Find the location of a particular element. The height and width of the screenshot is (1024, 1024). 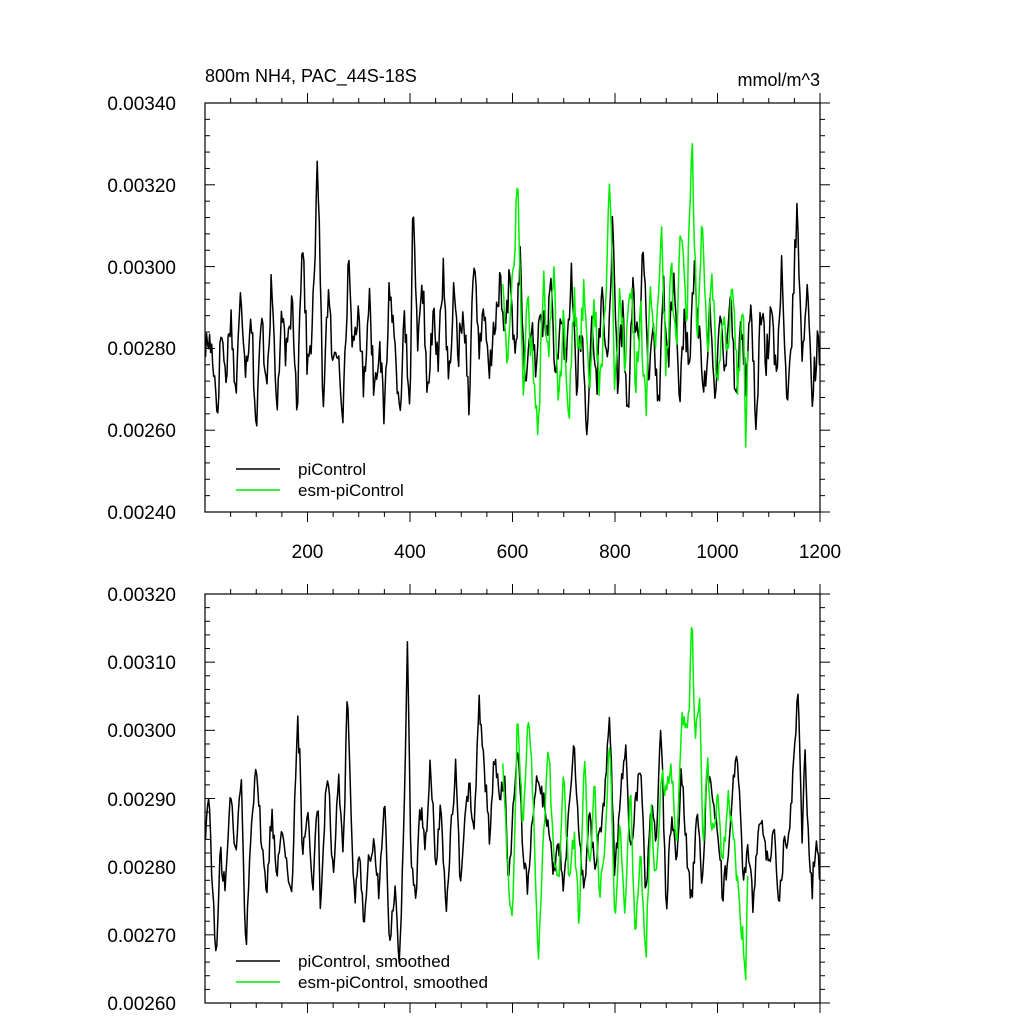

top-ytick-label-1: 0.00260 is located at coordinates (141, 431).